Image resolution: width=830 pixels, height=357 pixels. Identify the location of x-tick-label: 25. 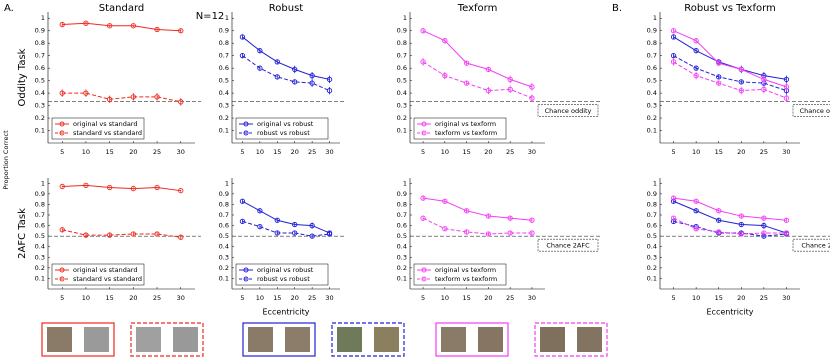
(157, 298).